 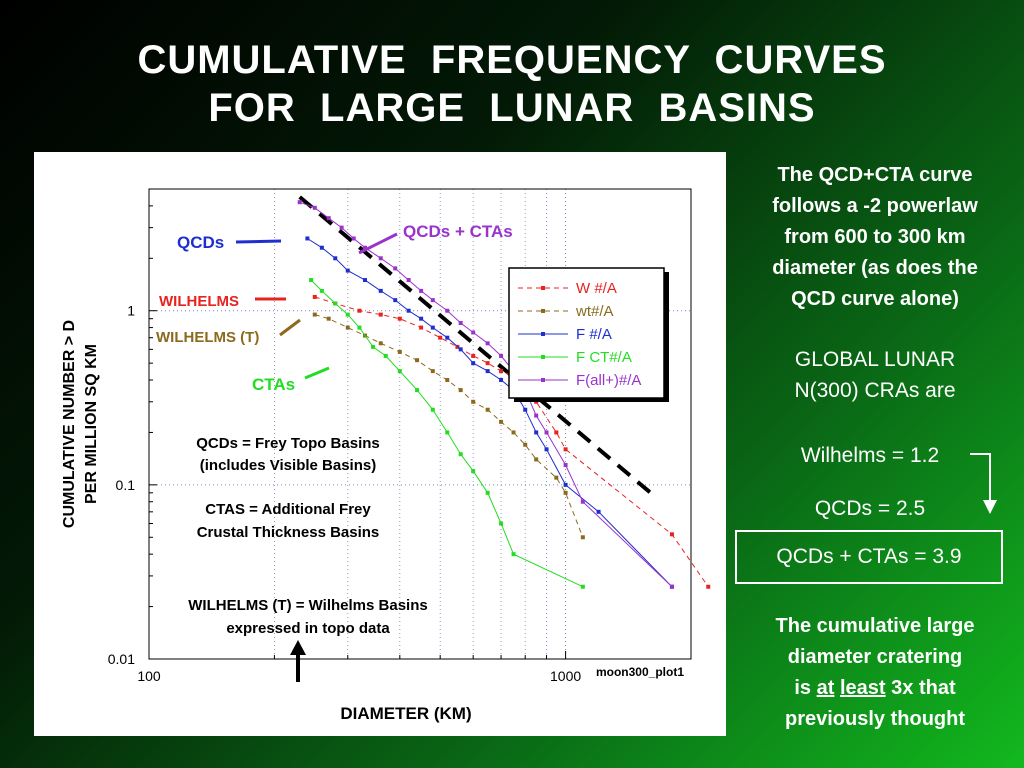 I want to click on legend-label: W #/A, so click(x=596, y=288).